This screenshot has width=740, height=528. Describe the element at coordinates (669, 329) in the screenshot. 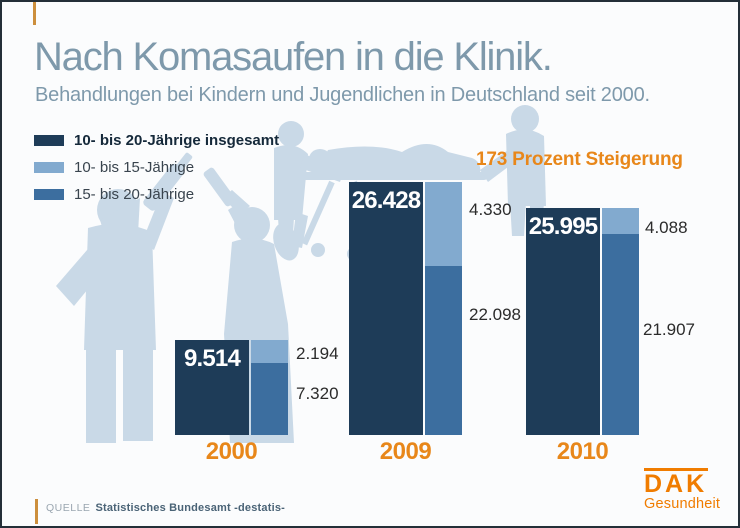

I see `old-value-2010: 21.907` at that location.